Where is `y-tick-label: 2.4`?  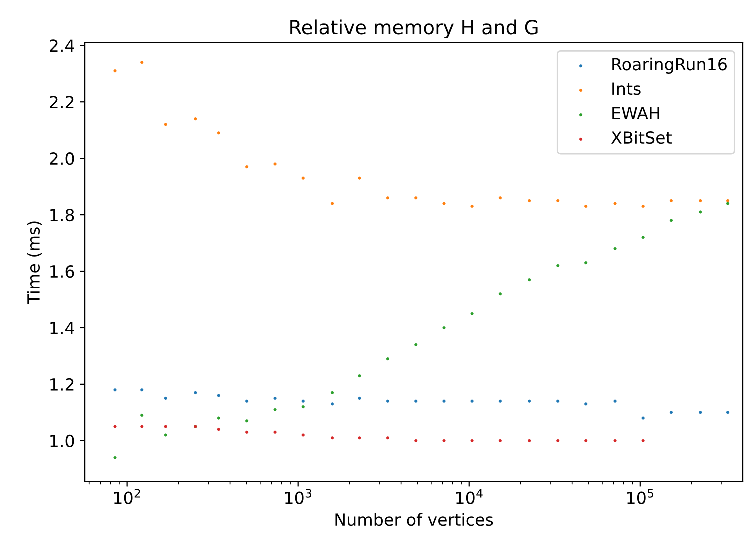 y-tick-label: 2.4 is located at coordinates (62, 46).